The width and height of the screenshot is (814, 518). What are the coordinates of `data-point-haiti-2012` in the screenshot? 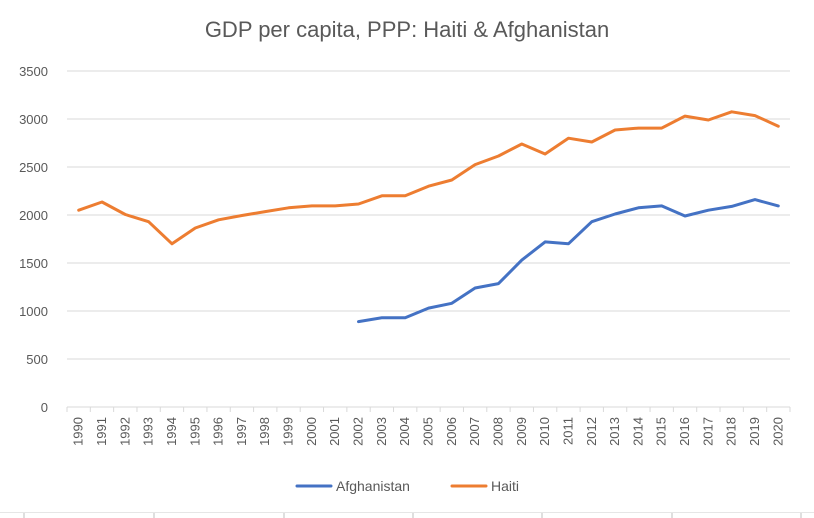 It's located at (591, 142).